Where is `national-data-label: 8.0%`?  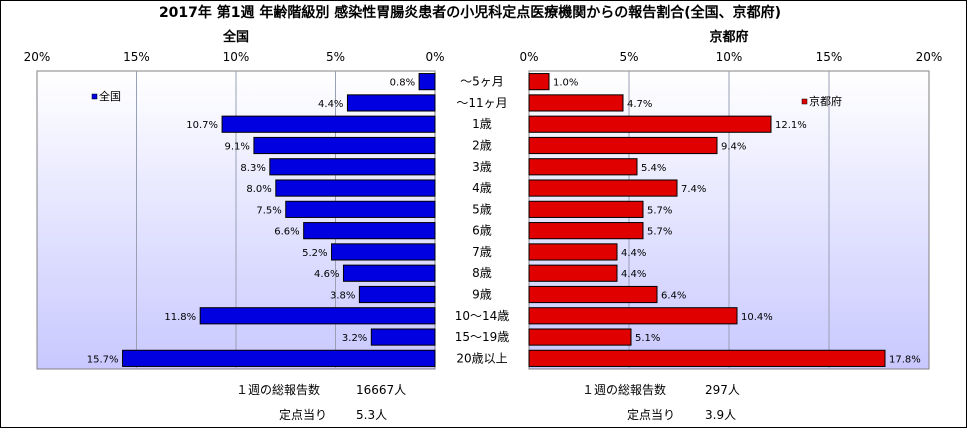 national-data-label: 8.0% is located at coordinates (258, 189).